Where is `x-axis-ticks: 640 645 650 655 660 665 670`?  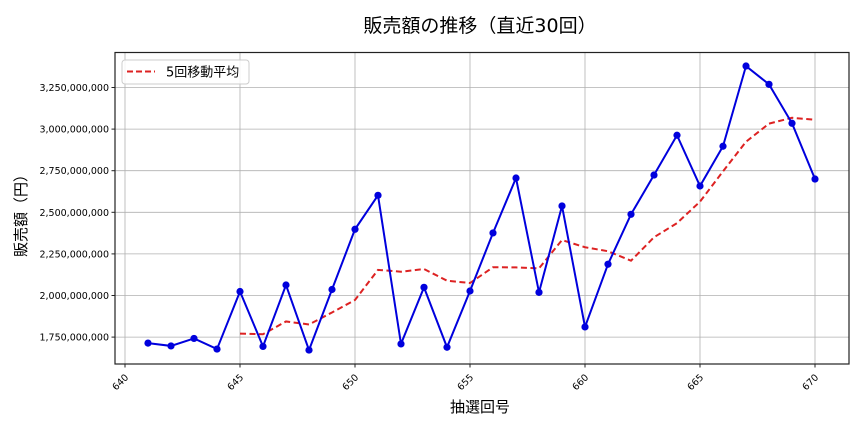
x-axis-ticks: 640 645 650 655 660 665 670 is located at coordinates (466, 378).